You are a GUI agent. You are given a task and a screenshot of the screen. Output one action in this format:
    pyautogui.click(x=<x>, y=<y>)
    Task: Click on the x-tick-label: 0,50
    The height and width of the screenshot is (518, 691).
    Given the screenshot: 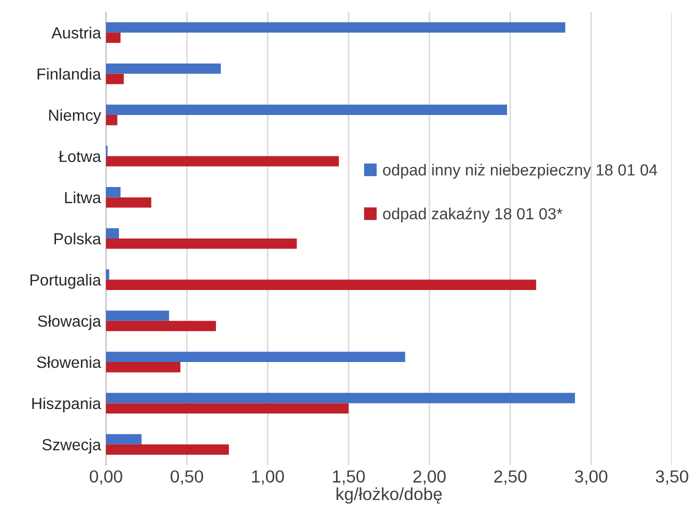 What is the action you would take?
    pyautogui.click(x=187, y=477)
    